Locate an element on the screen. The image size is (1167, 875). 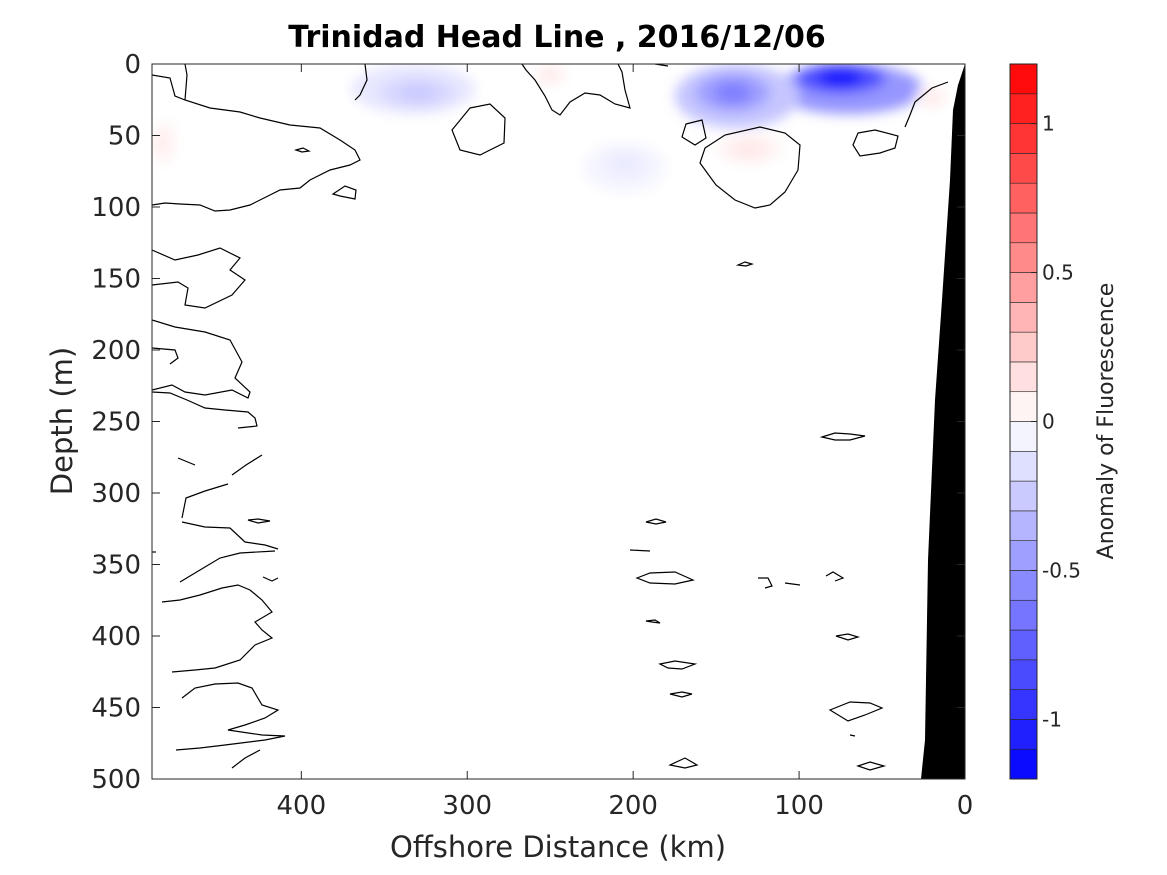
x-tick-label: 200 is located at coordinates (633, 806).